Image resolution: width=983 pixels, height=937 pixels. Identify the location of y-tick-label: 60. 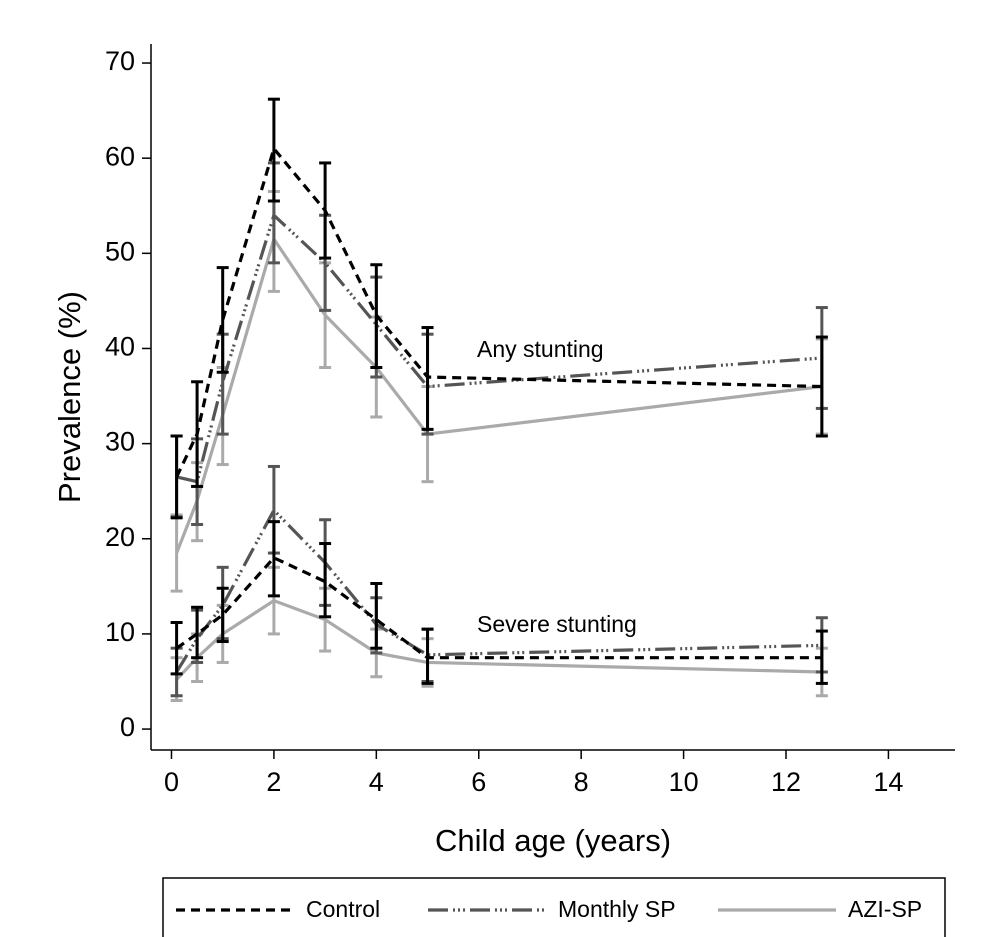
(120, 156).